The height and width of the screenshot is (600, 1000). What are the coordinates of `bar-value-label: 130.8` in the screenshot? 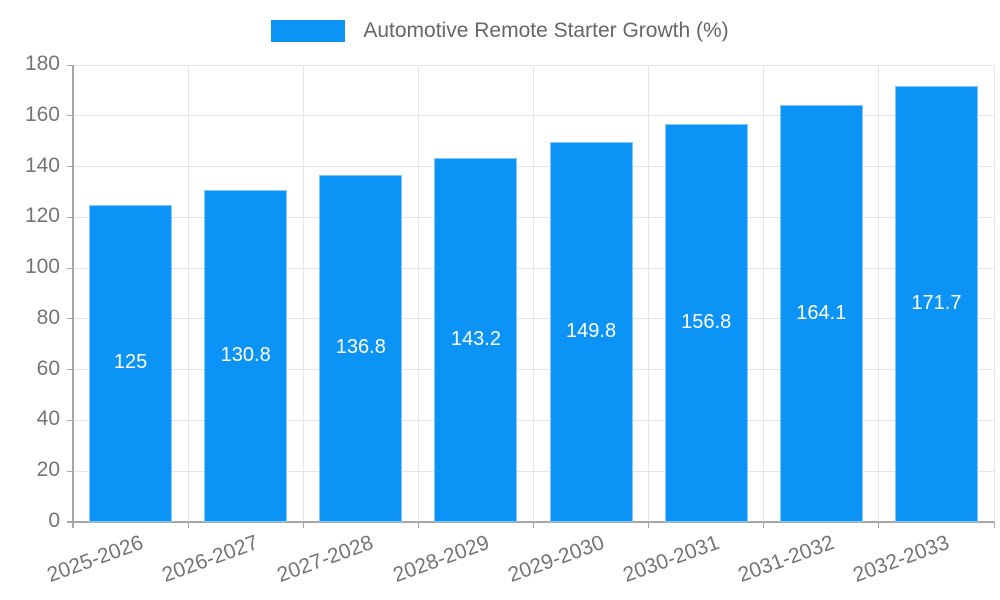 It's located at (245, 354).